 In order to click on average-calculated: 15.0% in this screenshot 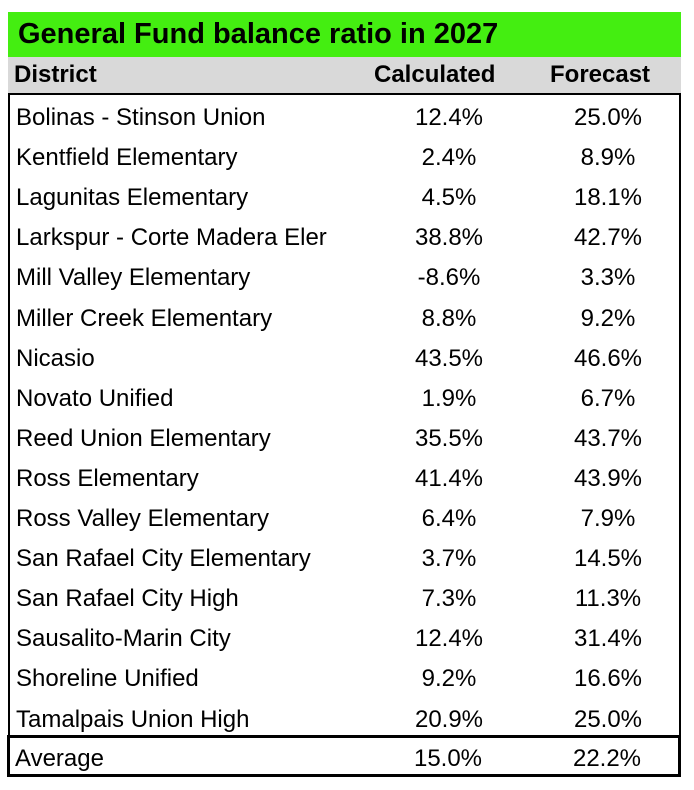, I will do `click(448, 758)`.